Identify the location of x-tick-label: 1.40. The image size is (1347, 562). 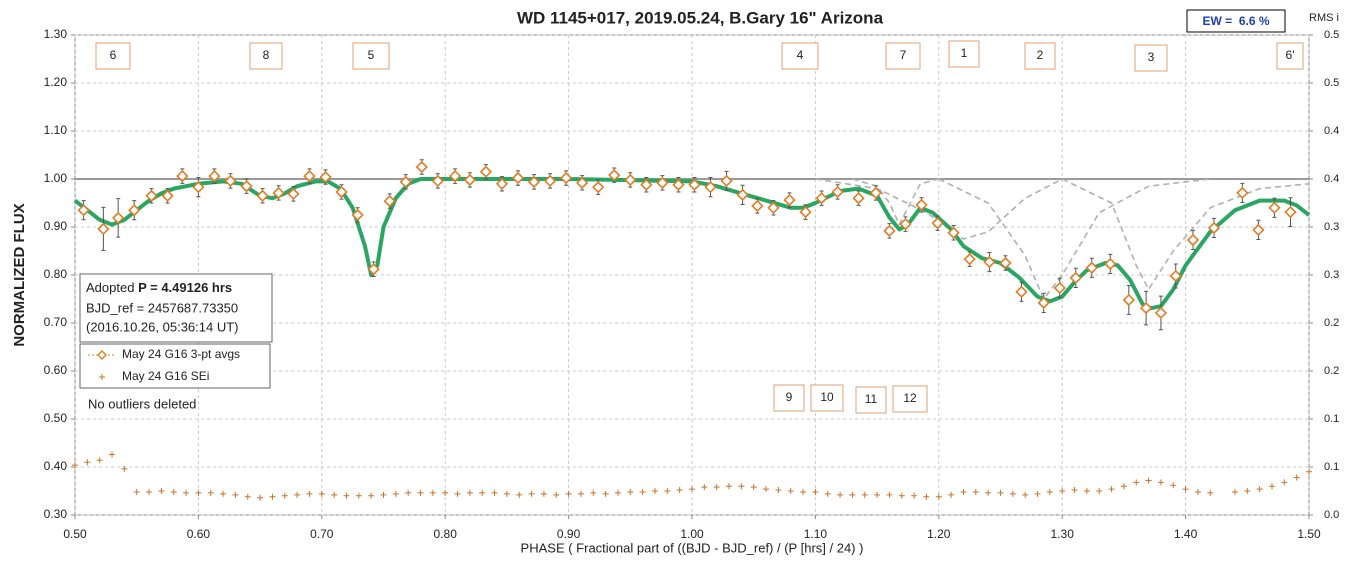
(1186, 534).